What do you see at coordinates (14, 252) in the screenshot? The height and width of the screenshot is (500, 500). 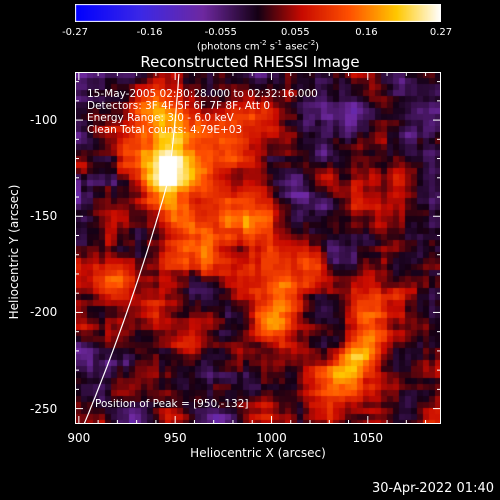 I see `y-axis-label: Heliocentric Y (arcsec)` at bounding box center [14, 252].